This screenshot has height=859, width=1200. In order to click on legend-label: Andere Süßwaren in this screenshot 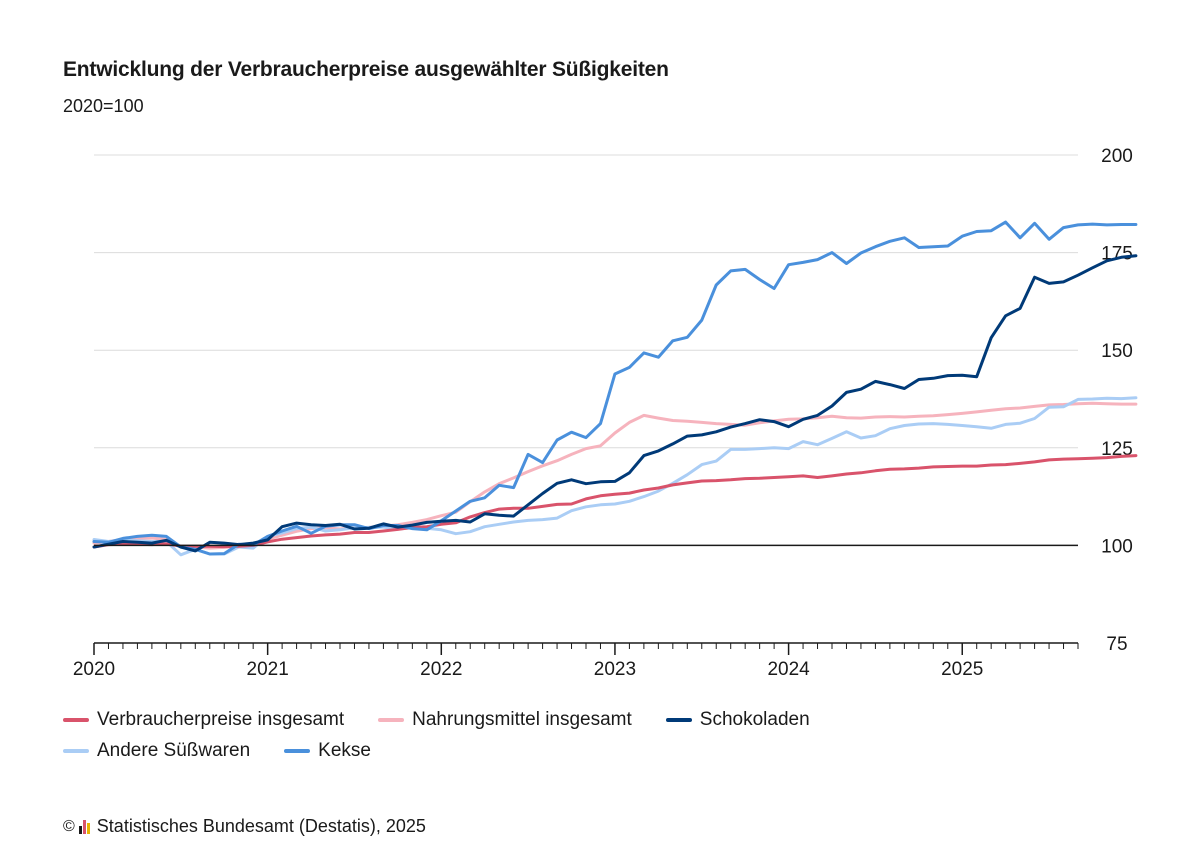, I will do `click(174, 750)`.